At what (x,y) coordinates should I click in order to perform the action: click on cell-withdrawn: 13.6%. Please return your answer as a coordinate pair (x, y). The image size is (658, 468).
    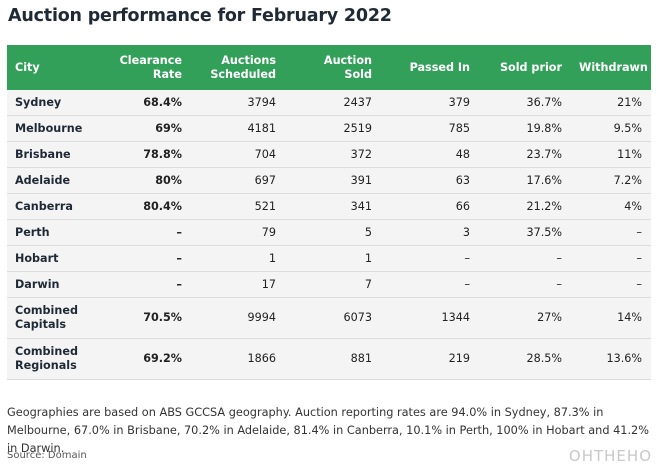
    Looking at the image, I should click on (611, 359).